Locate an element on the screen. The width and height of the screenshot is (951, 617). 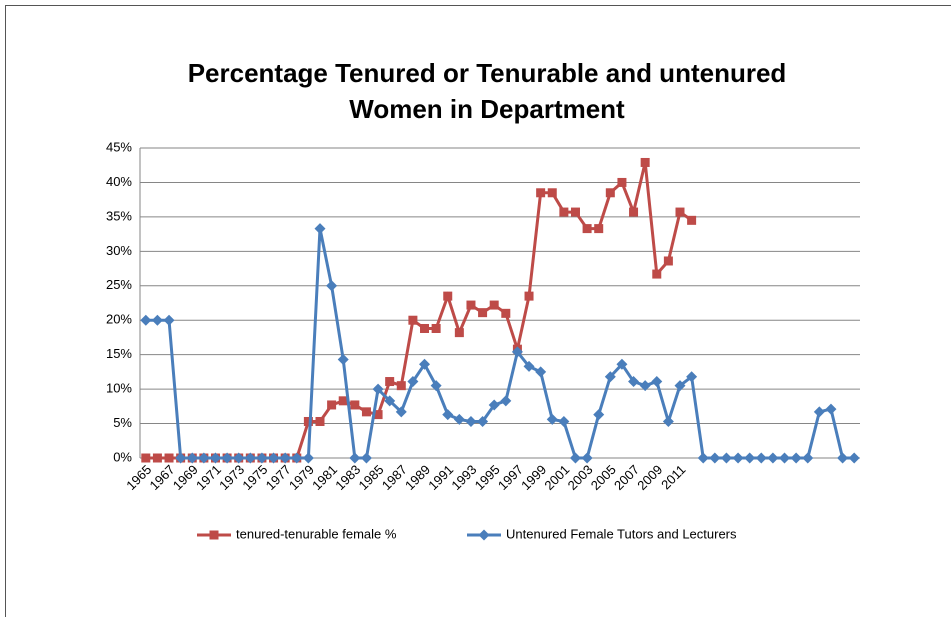
y-tick-label: 15% is located at coordinates (119, 353).